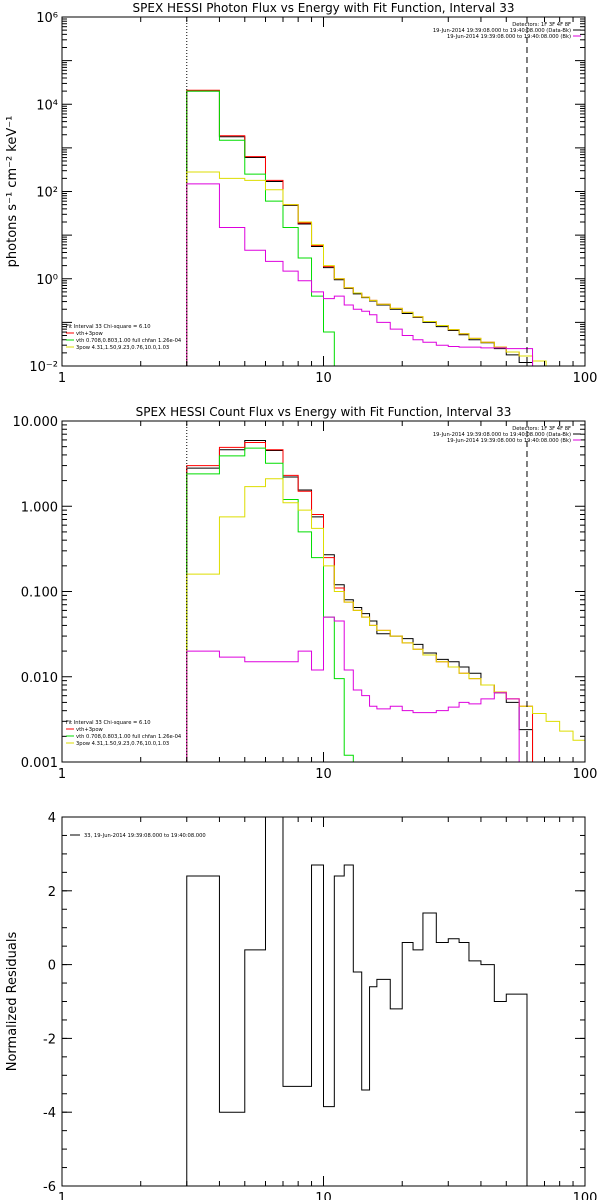 The image size is (600, 1200). Describe the element at coordinates (47, 193) in the screenshot. I see `y-tick-label: 10²` at that location.